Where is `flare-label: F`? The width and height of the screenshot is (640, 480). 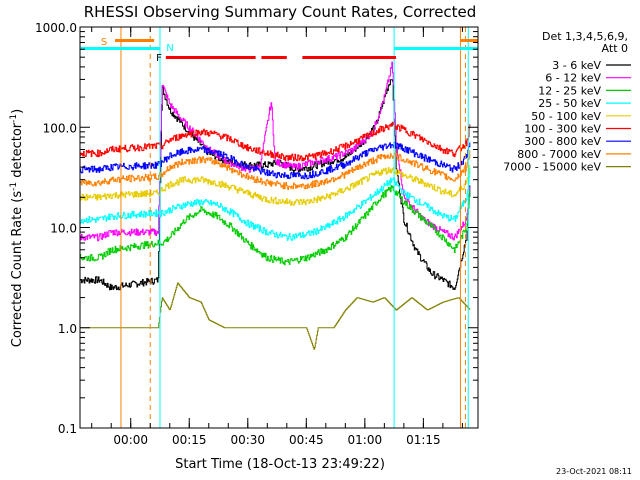
flare-label: F is located at coordinates (159, 58).